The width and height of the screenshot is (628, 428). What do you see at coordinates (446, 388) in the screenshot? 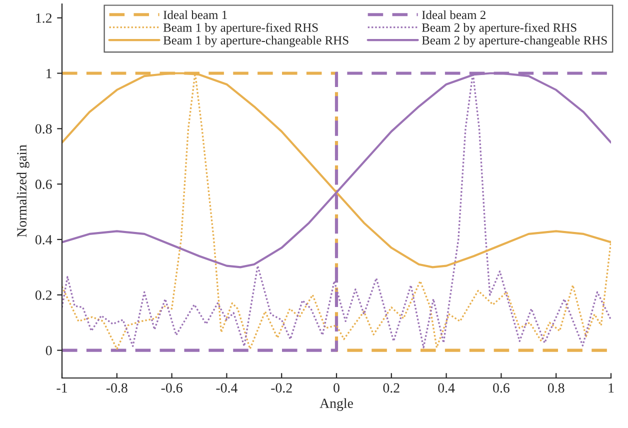
I see `x-tick-label: 0.4` at bounding box center [446, 388].